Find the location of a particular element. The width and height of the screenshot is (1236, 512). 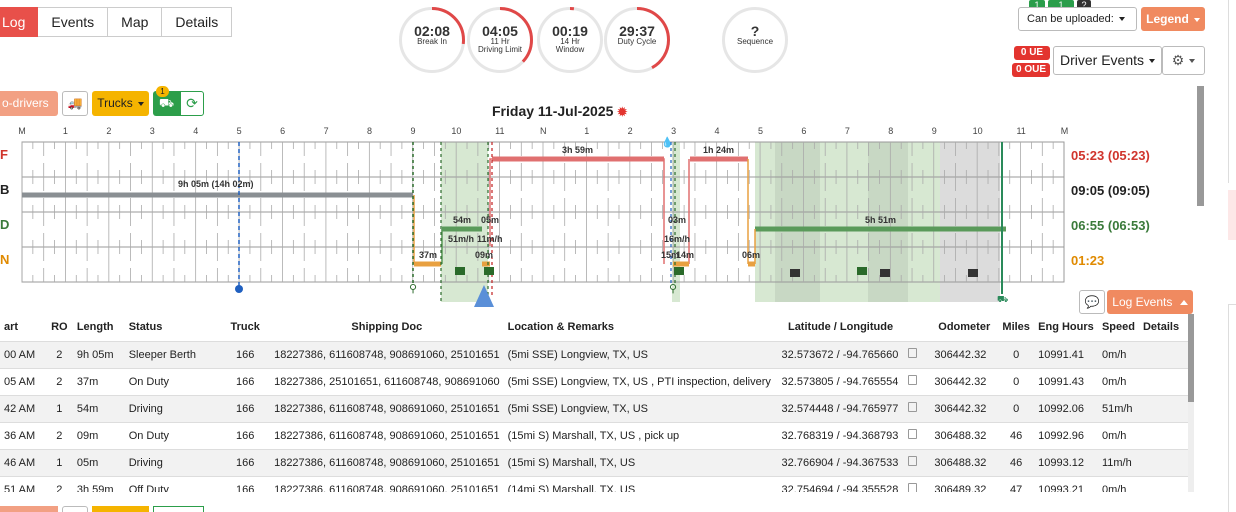

column-header is located at coordinates (917, 327).